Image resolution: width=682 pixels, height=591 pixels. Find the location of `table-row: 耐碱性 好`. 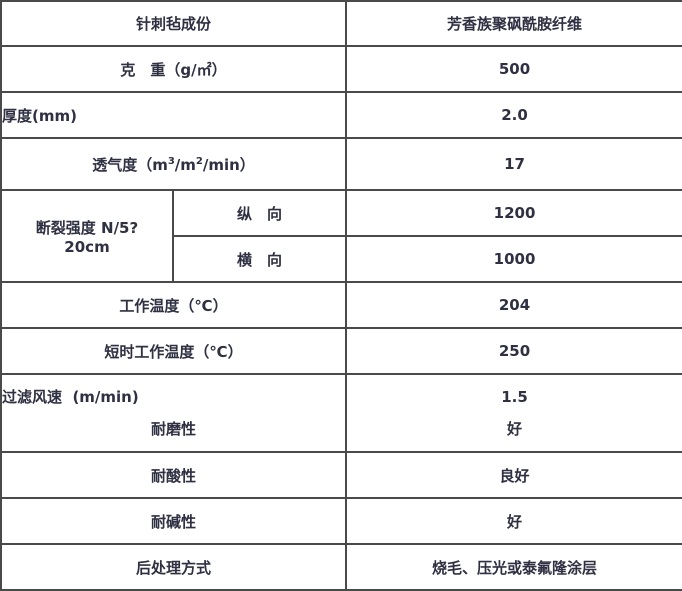

table-row: 耐碱性 好 is located at coordinates (341, 521).